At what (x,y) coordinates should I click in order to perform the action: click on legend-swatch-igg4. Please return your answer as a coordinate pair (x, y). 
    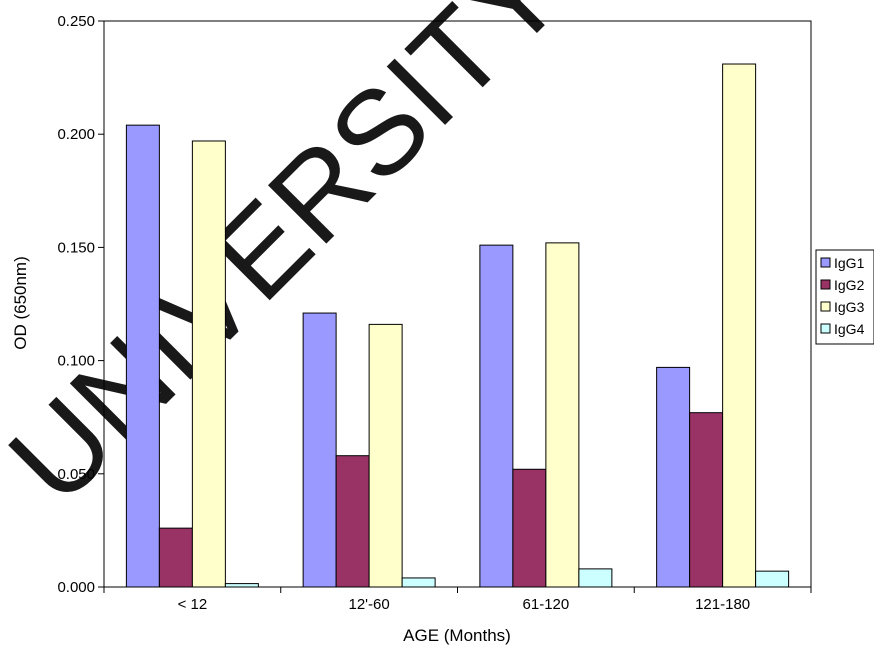
    Looking at the image, I should click on (825, 328).